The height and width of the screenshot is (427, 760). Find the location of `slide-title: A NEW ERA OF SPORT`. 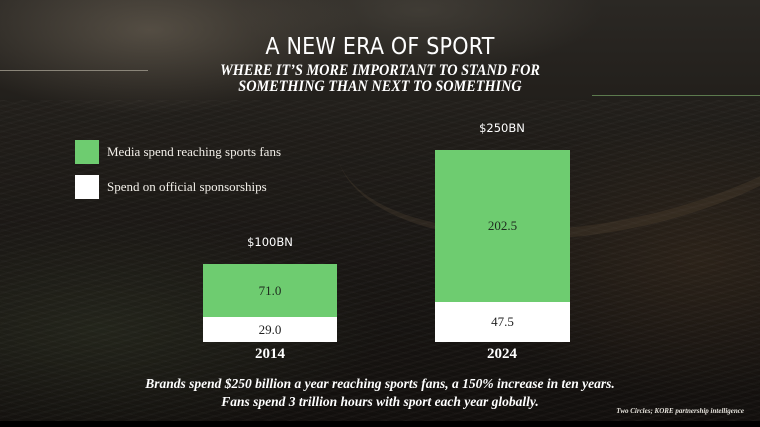

slide-title: A NEW ERA OF SPORT is located at coordinates (380, 47).